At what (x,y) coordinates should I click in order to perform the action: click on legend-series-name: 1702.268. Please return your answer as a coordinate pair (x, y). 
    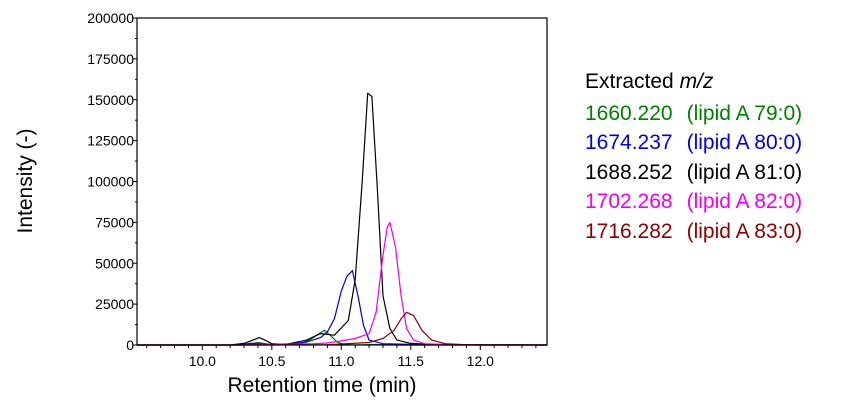
    Looking at the image, I should click on (629, 201).